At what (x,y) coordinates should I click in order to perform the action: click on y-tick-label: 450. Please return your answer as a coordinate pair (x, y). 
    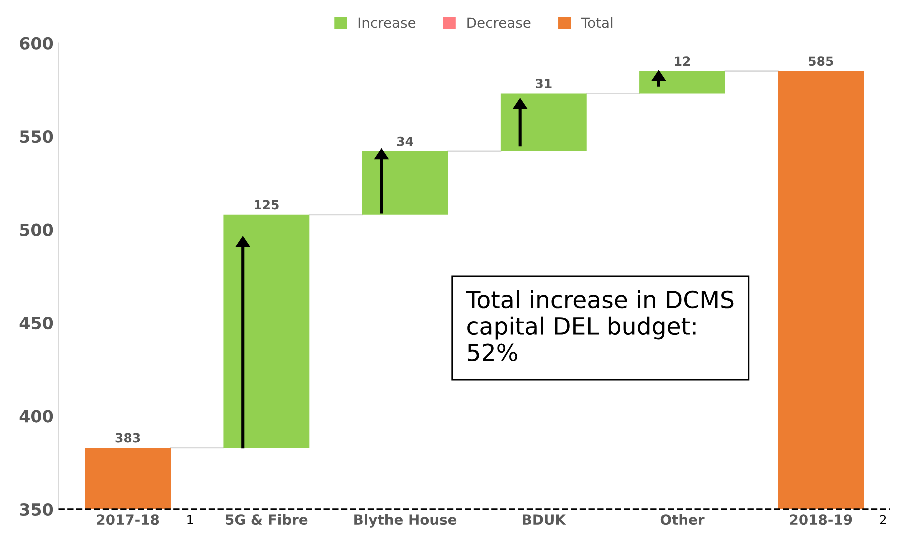
    Looking at the image, I should click on (37, 323).